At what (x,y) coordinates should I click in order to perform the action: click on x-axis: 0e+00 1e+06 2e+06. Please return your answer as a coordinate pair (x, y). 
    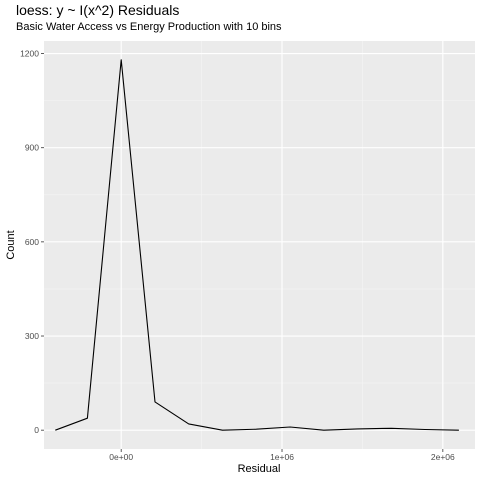
    Looking at the image, I should click on (282, 455).